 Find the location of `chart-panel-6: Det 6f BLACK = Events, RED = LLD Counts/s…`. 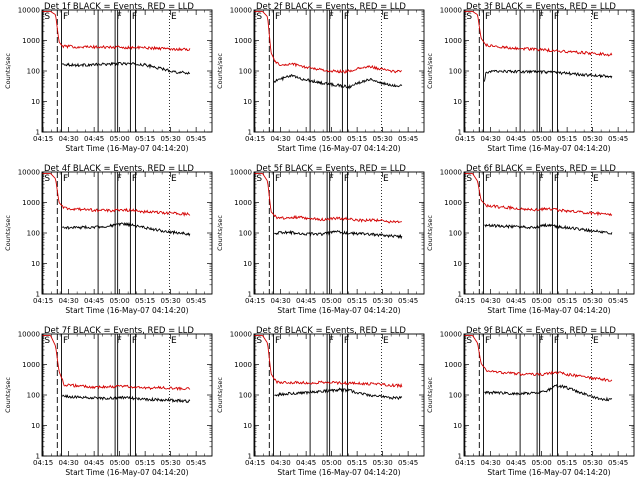

chart-panel-6: Det 6f BLACK = Events, RED = LLD Counts/s… is located at coordinates (530, 239).